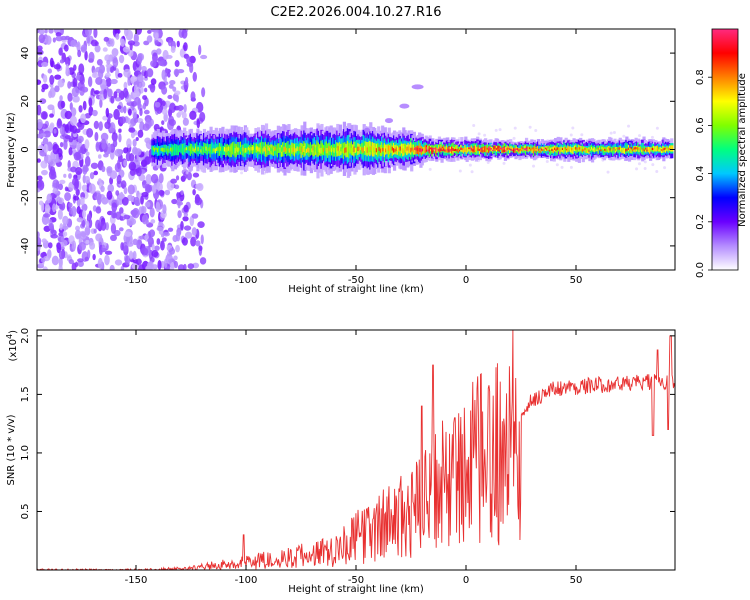 The height and width of the screenshot is (600, 750). Describe the element at coordinates (25, 149) in the screenshot. I see `spectrogram-ytick-label: 0` at that location.